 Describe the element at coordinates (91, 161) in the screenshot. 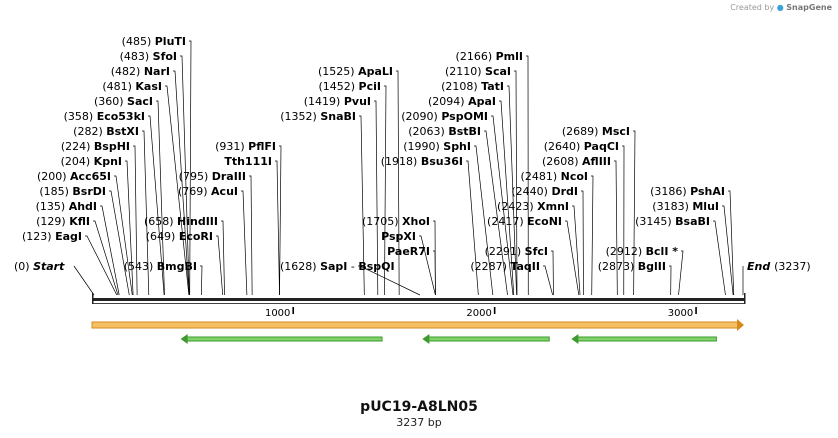

I see `site-label: (204) KpnI` at that location.